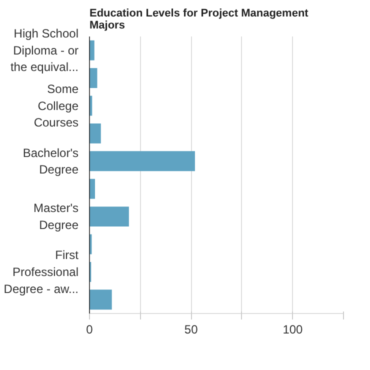 The image size is (370, 370). What do you see at coordinates (56, 216) in the screenshot?
I see `y-tick-label: Master's Degree` at bounding box center [56, 216].